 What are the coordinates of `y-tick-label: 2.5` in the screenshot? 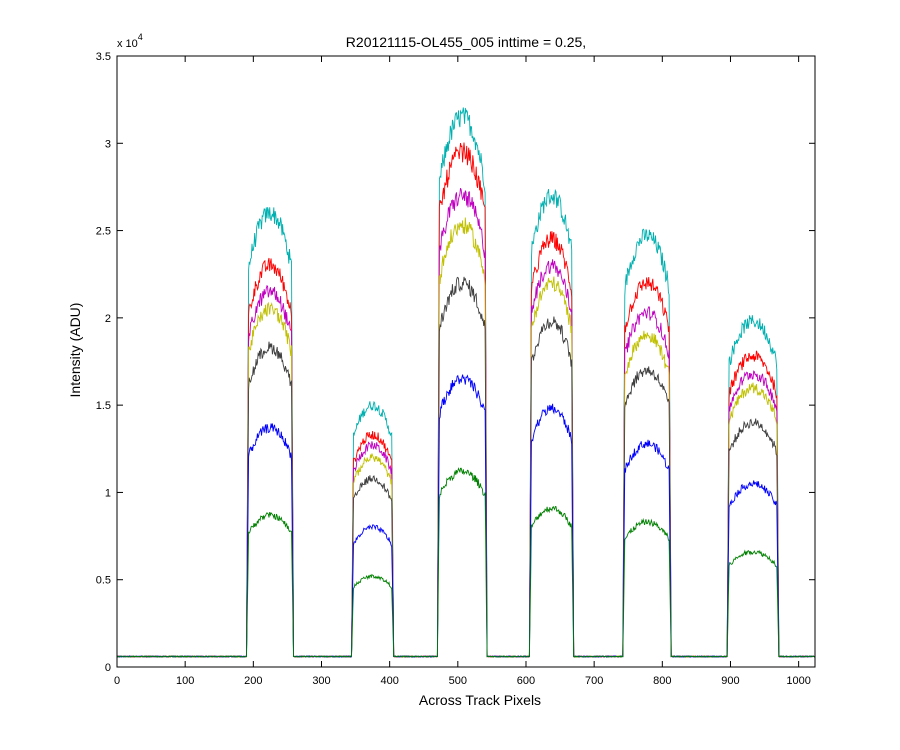 It's located at (103, 232).